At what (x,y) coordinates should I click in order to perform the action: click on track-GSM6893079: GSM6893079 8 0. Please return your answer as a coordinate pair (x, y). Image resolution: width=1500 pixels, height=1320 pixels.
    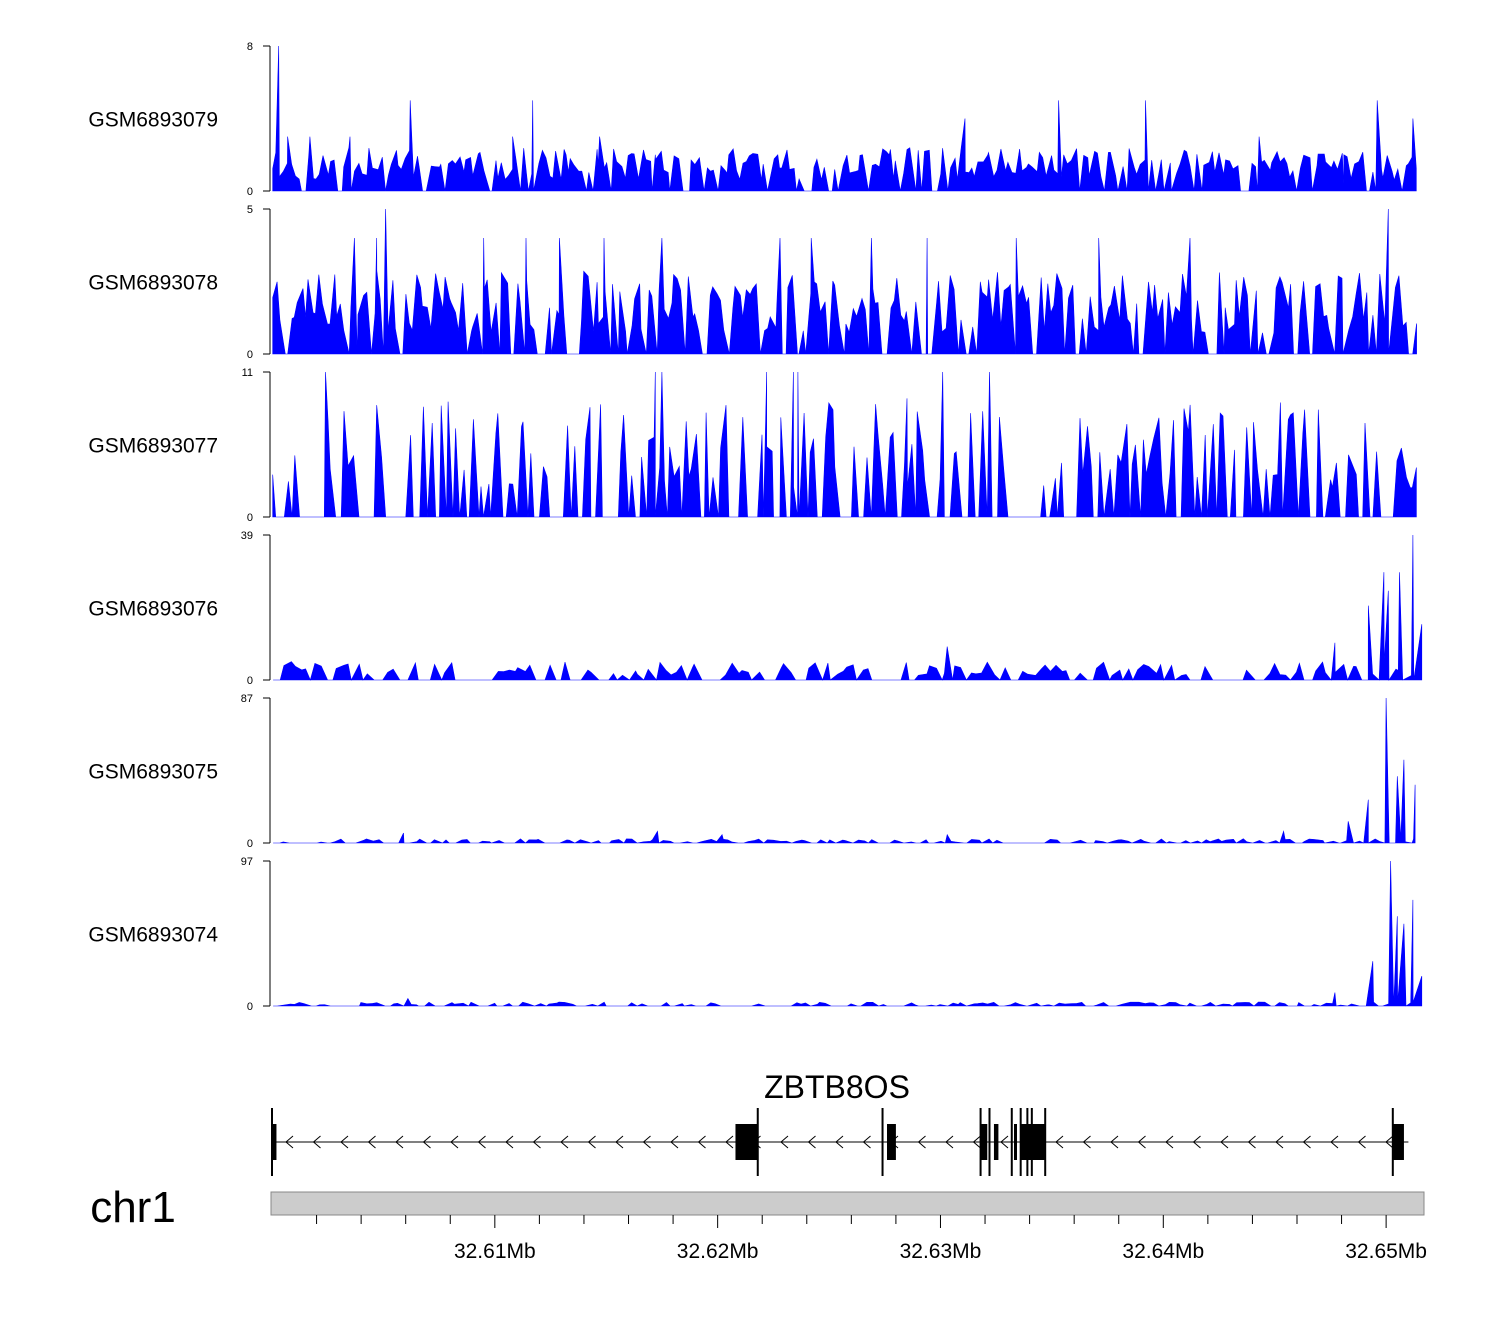
    Looking at the image, I should click on (752, 119).